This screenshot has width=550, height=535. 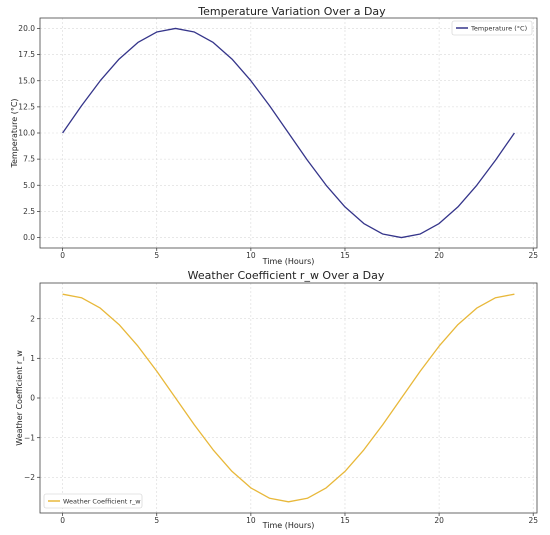 What do you see at coordinates (26, 54) in the screenshot?
I see `y-tick-label: 17.5` at bounding box center [26, 54].